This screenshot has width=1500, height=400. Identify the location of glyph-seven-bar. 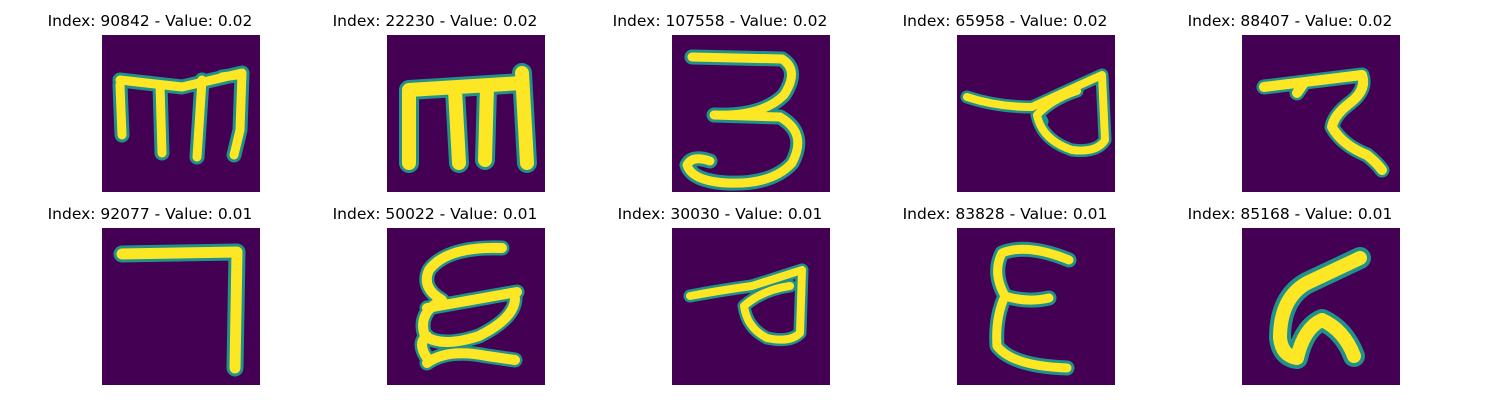
(179, 310).